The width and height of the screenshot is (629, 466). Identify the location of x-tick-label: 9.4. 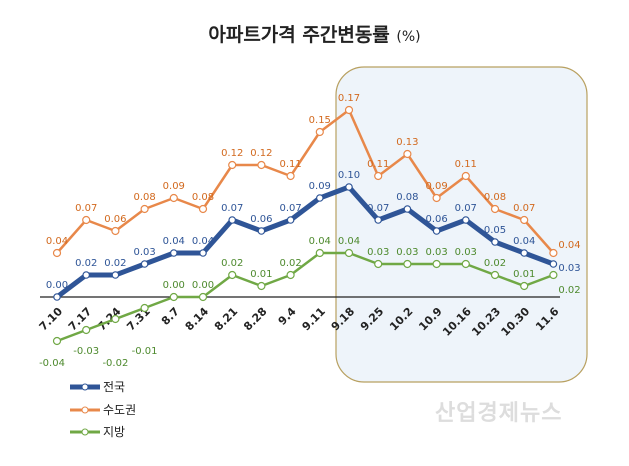
(287, 316).